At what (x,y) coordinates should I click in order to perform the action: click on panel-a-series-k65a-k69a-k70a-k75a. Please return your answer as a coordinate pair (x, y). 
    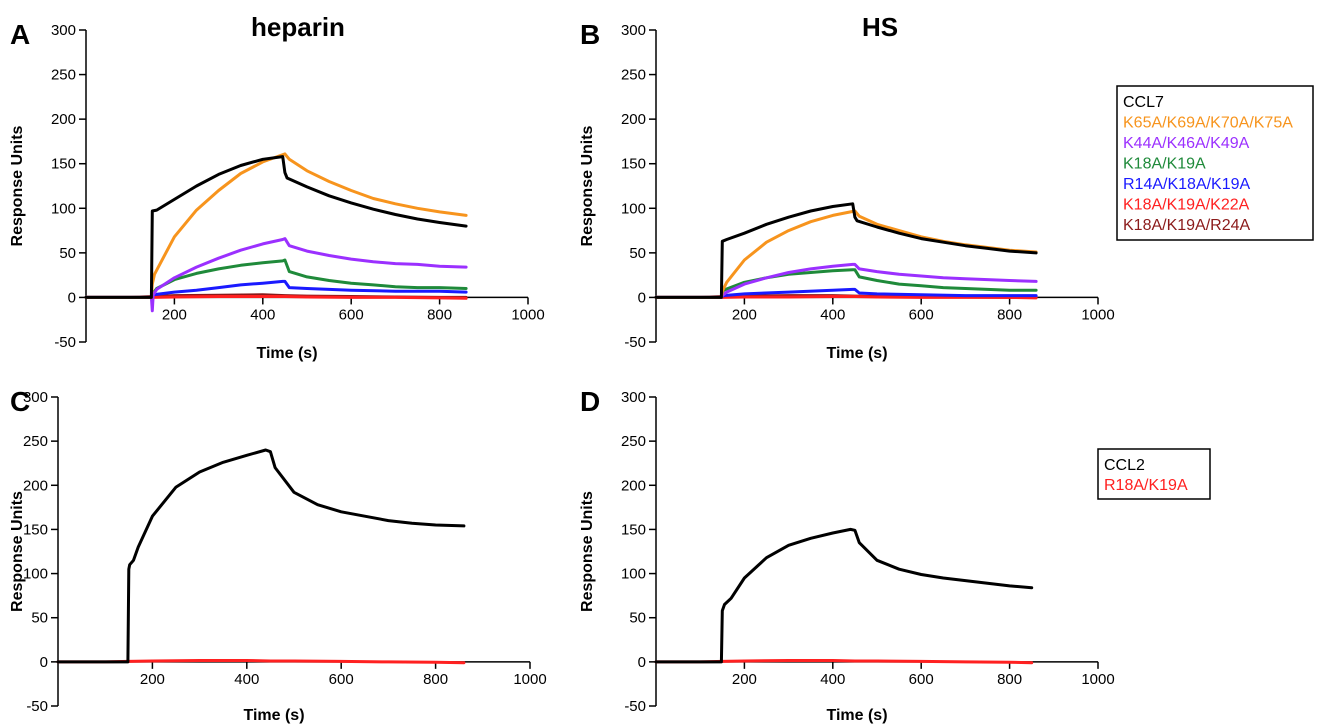
    Looking at the image, I should click on (276, 225).